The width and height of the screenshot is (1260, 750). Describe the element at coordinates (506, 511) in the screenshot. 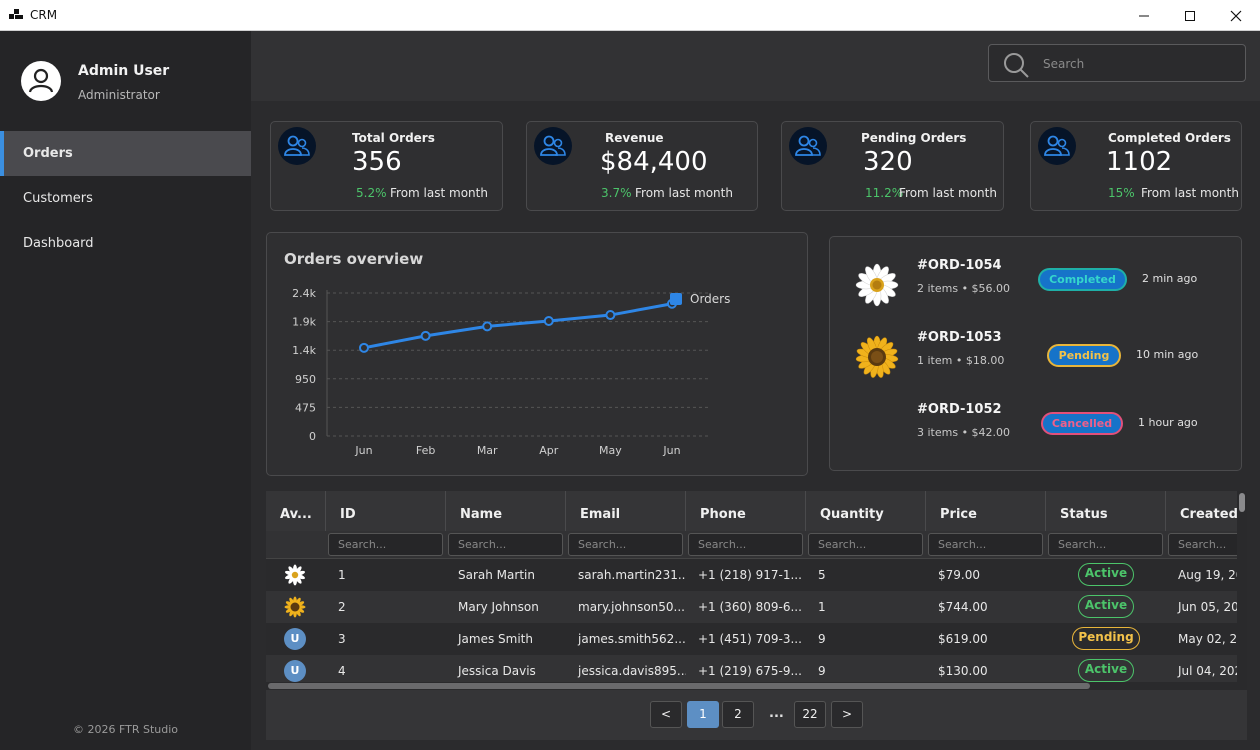

I see `column-header-name: Name` at that location.